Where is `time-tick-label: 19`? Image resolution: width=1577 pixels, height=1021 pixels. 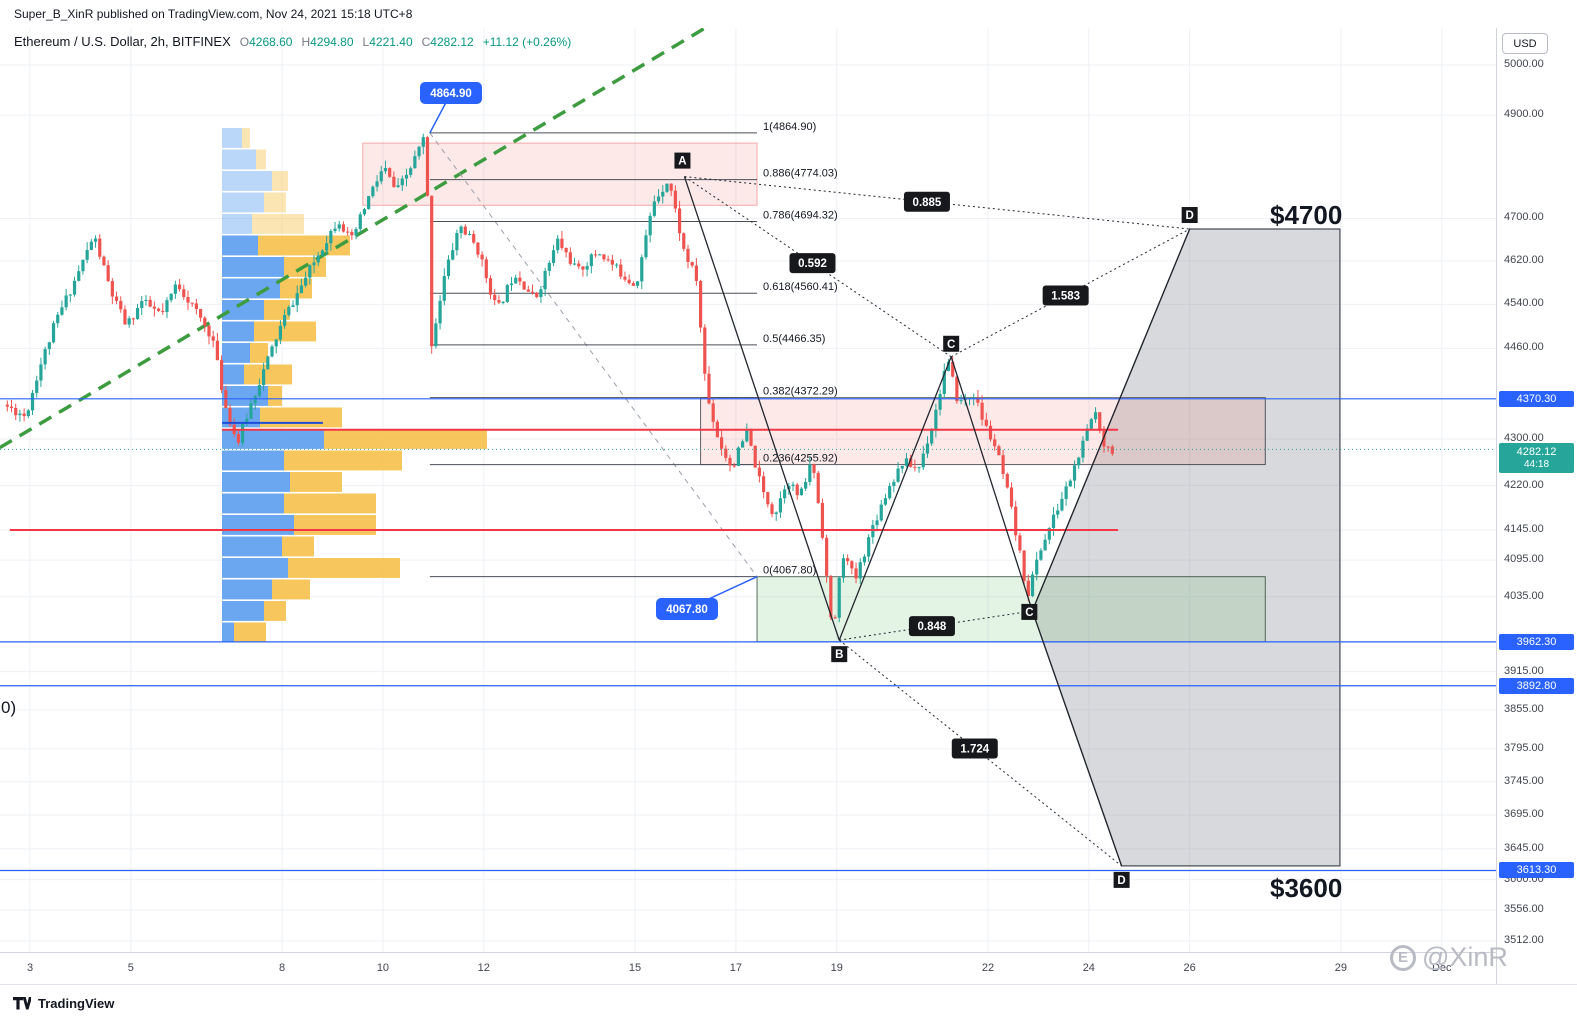 time-tick-label: 19 is located at coordinates (836, 968).